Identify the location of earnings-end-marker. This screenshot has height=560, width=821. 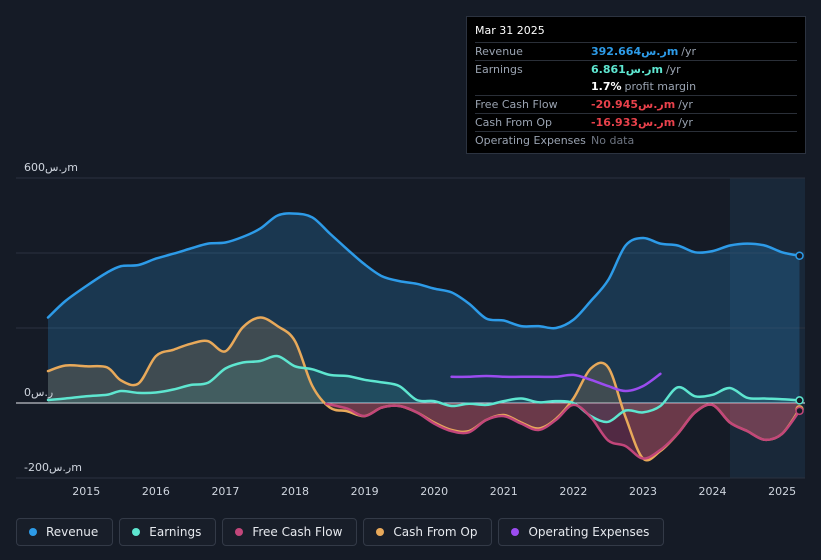
(799, 400).